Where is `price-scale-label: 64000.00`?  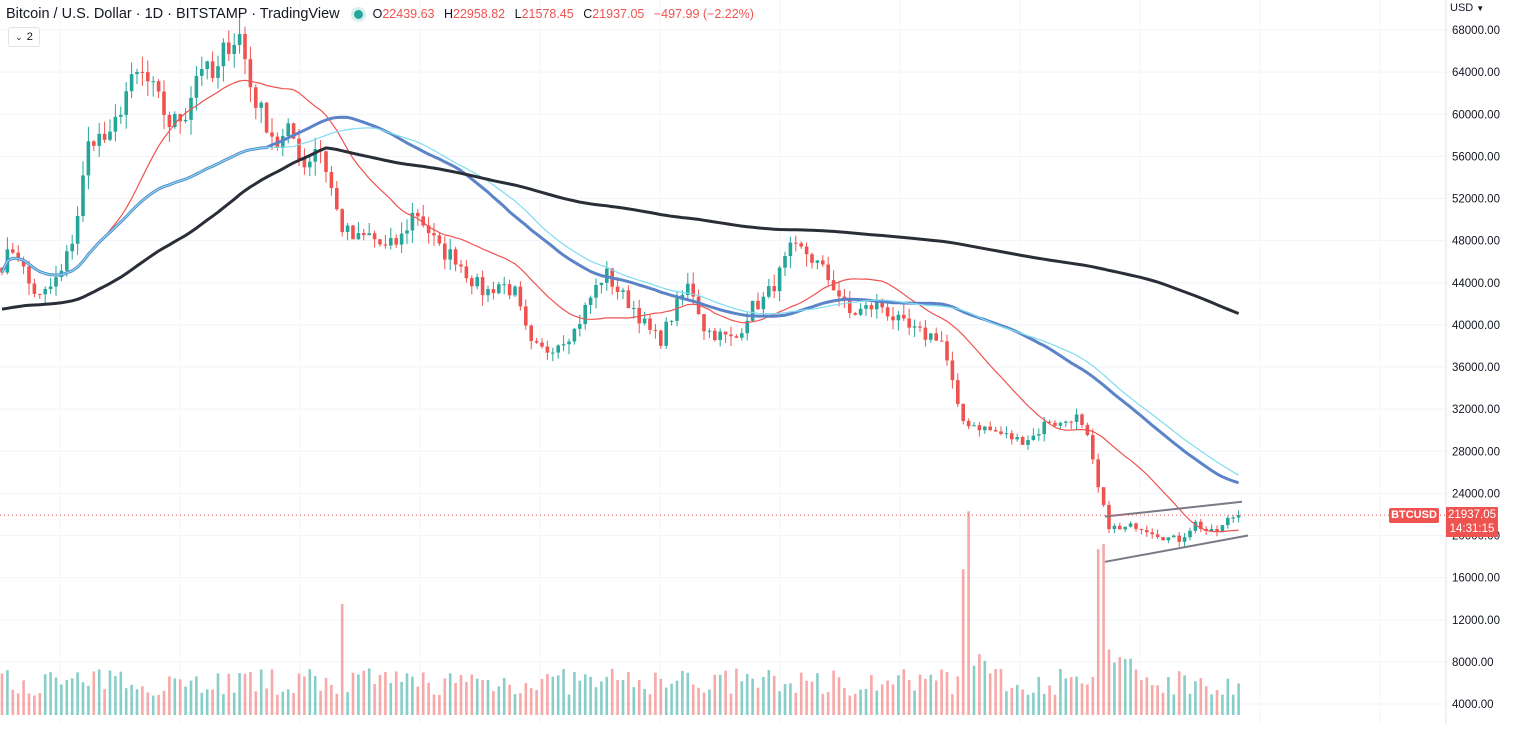 price-scale-label: 64000.00 is located at coordinates (1476, 73).